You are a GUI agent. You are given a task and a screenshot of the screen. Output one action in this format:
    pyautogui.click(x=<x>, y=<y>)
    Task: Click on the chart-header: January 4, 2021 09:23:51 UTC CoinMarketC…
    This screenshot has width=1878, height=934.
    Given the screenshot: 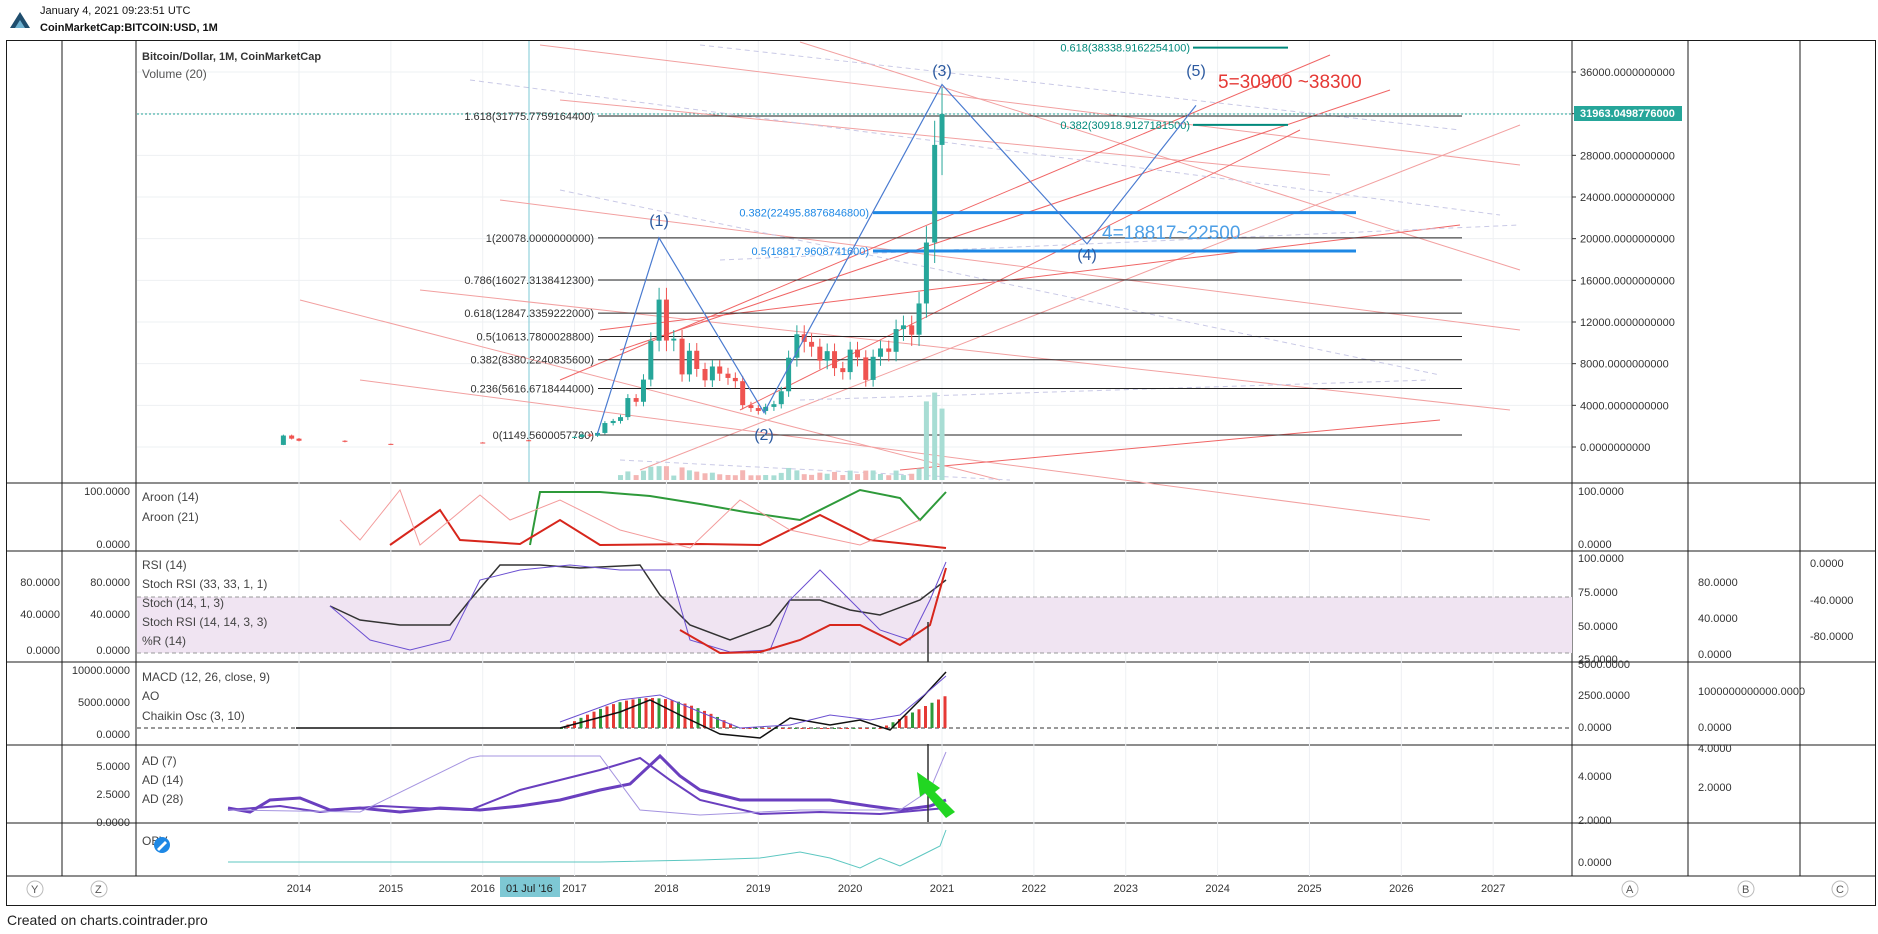 What is the action you would take?
    pyautogui.click(x=939, y=20)
    